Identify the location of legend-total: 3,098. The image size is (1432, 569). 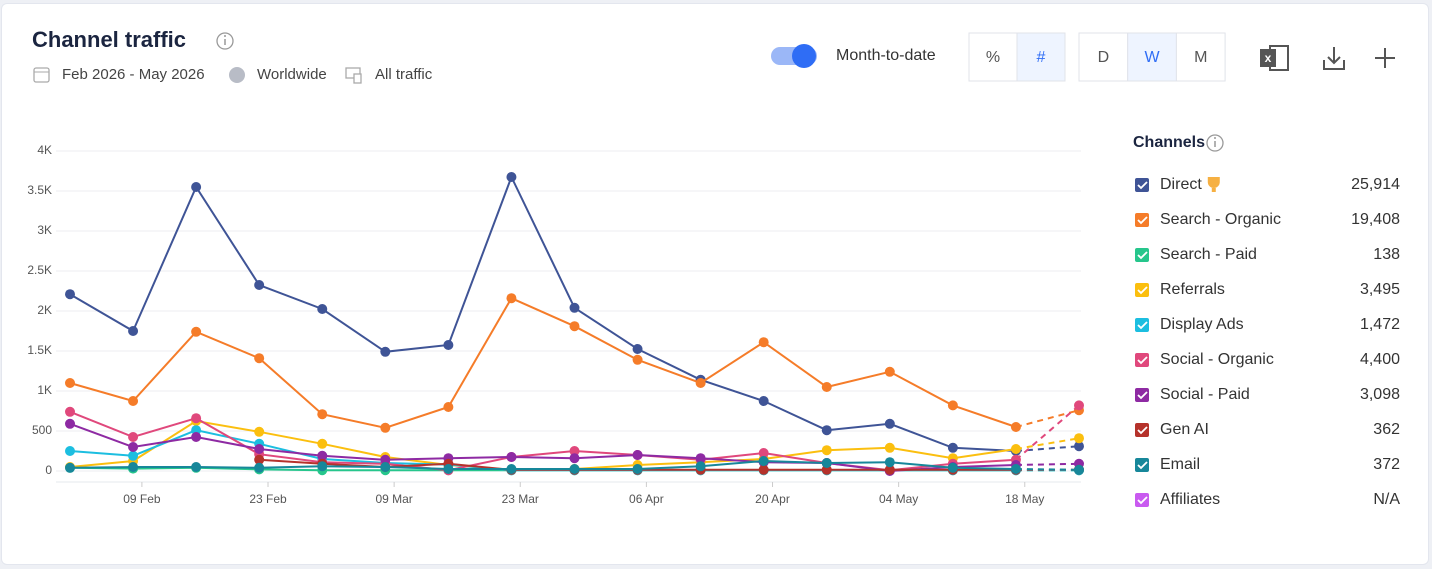
(1380, 394).